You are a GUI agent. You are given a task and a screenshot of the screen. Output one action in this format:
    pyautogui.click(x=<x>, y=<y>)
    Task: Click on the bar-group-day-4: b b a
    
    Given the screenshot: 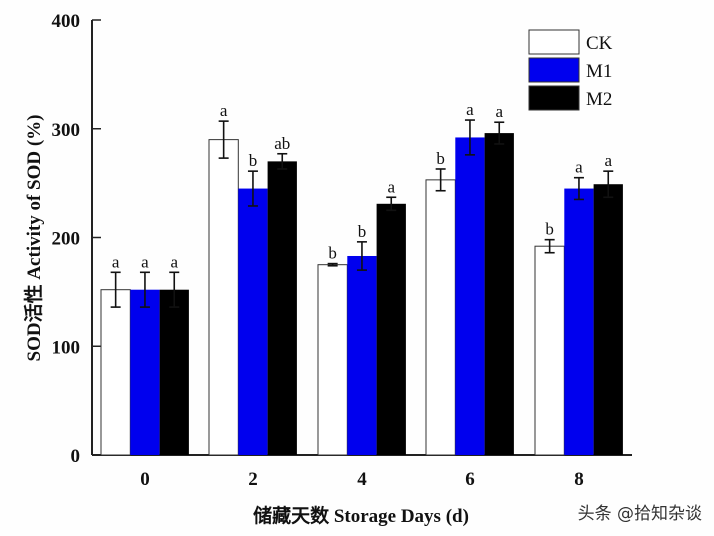 What is the action you would take?
    pyautogui.click(x=361, y=316)
    